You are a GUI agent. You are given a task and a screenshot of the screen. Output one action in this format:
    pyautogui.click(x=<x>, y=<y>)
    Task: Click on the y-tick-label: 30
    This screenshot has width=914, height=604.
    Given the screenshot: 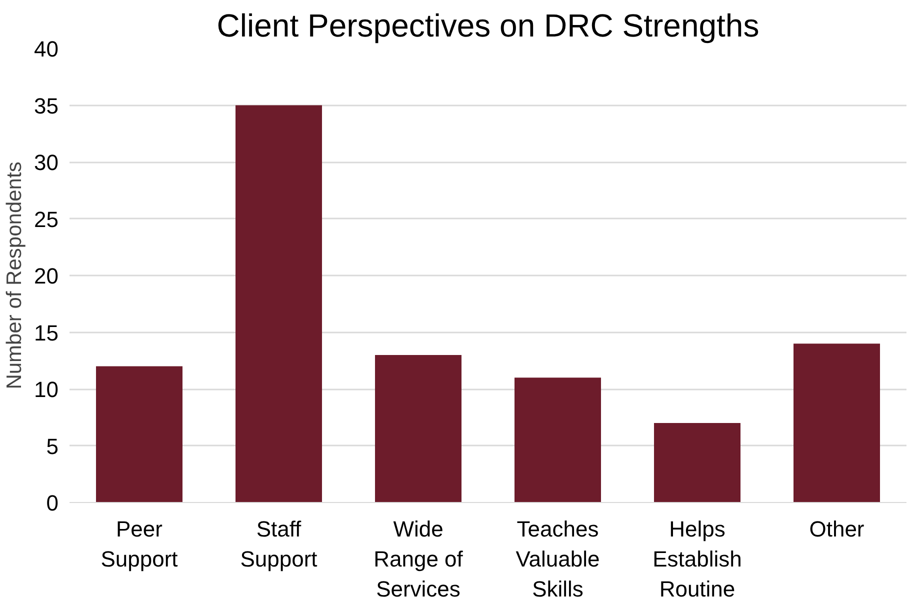 What is the action you would take?
    pyautogui.click(x=46, y=162)
    